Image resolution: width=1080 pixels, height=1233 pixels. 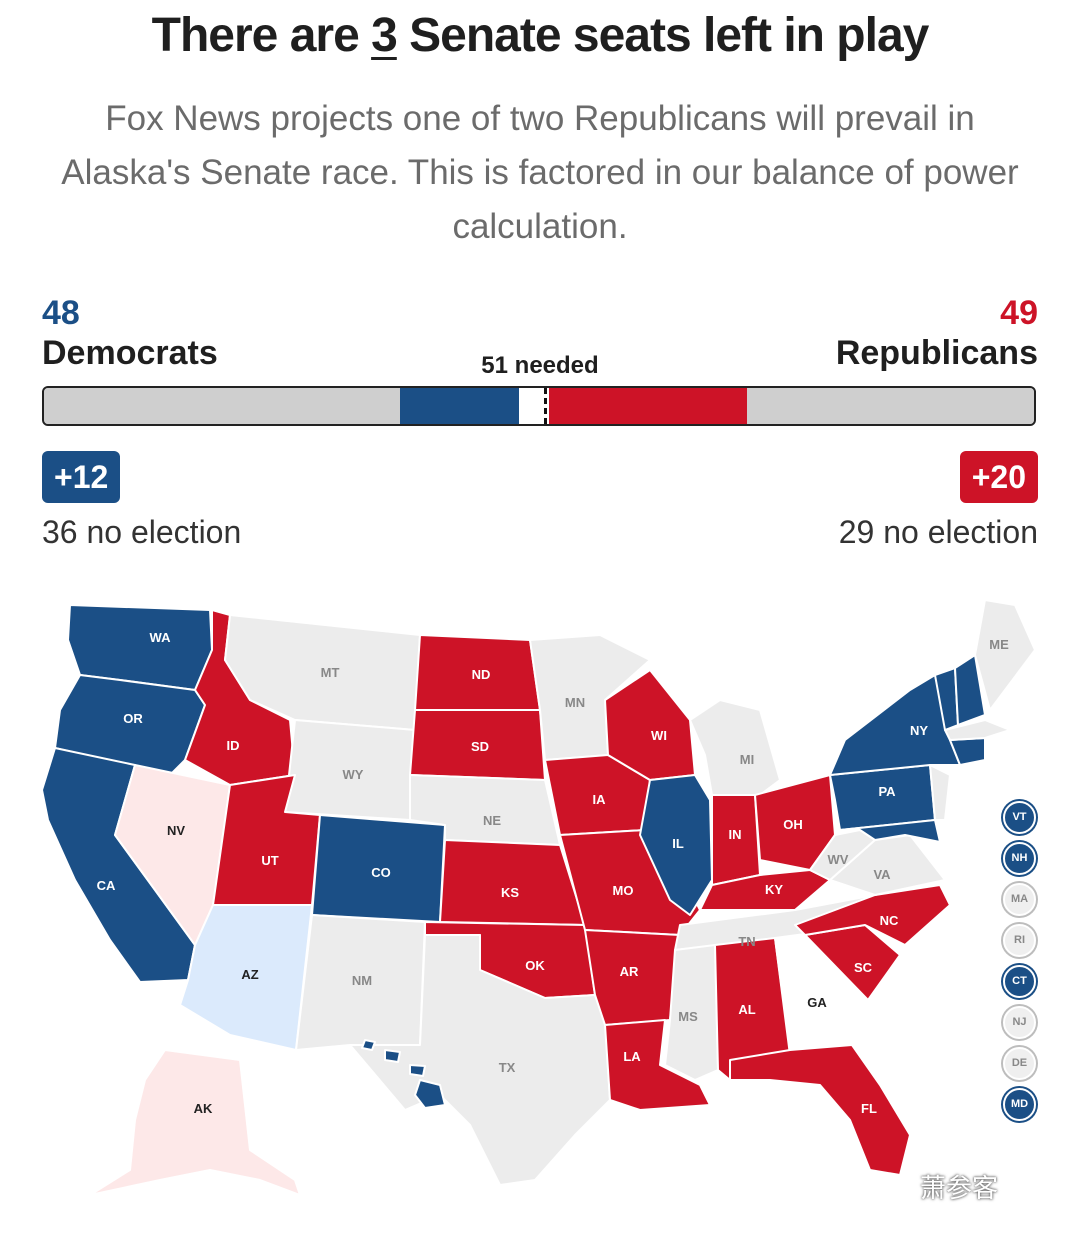 I want to click on label-OR: OR, so click(x=133, y=718).